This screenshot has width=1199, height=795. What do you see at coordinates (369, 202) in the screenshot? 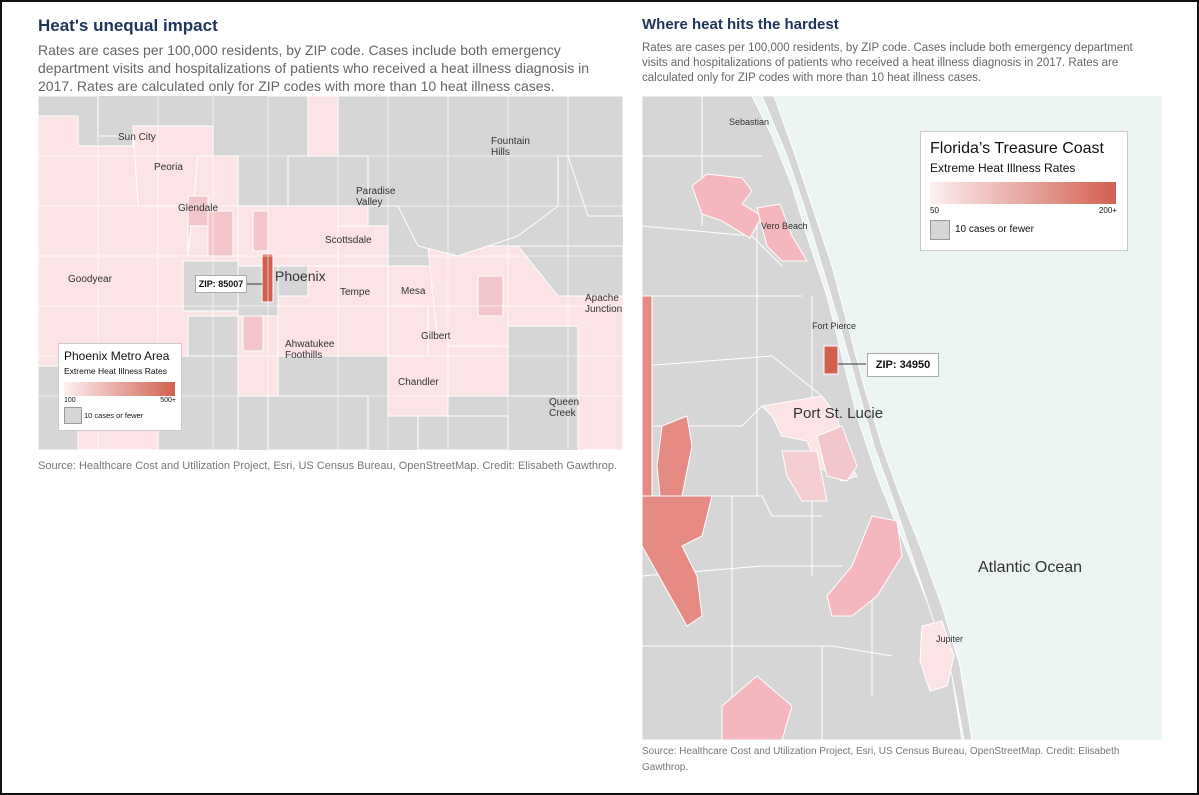
I see `label-paradise-valley-2: Valley` at bounding box center [369, 202].